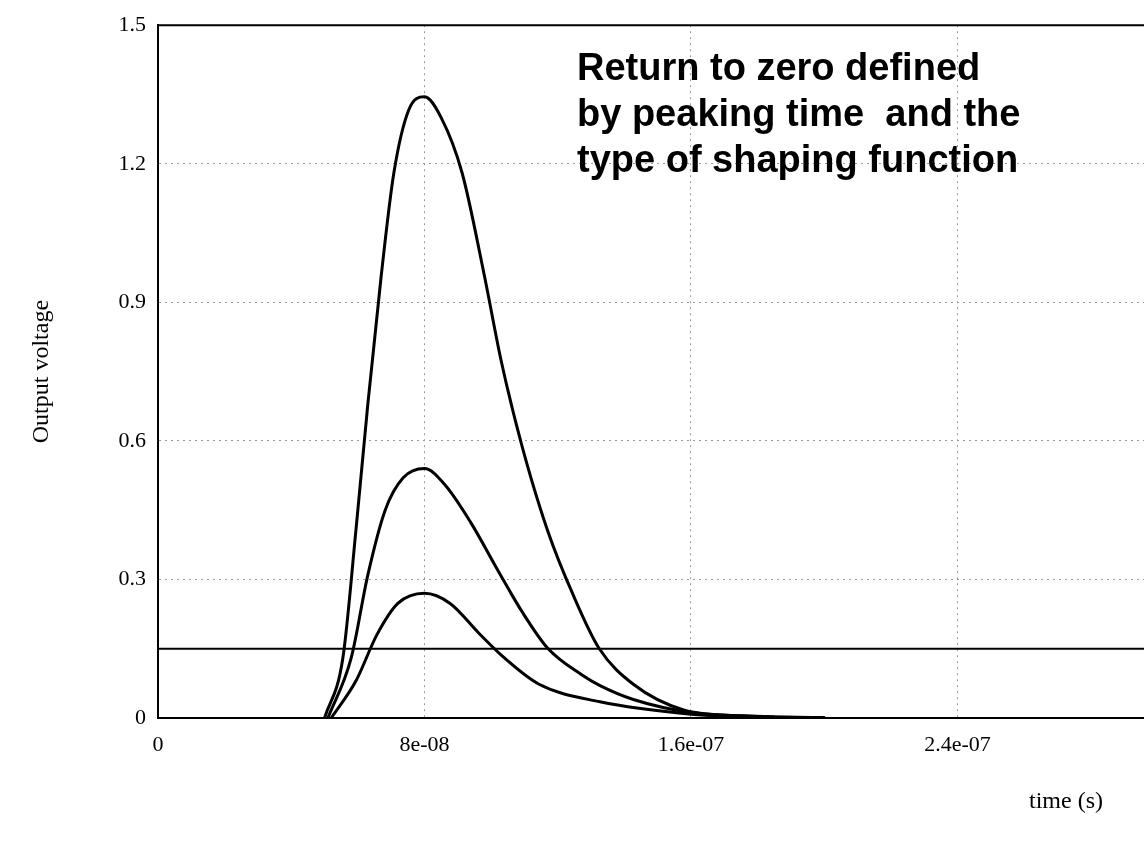 This screenshot has height=842, width=1144. What do you see at coordinates (424, 743) in the screenshot?
I see `x-tick-label: 8e-08` at bounding box center [424, 743].